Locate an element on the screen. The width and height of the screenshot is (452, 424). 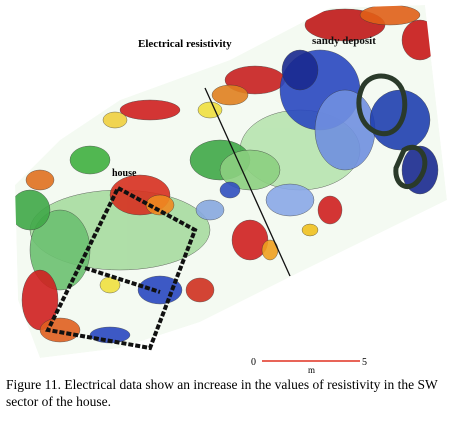
map-label: sandy deposit is located at coordinates (344, 41).